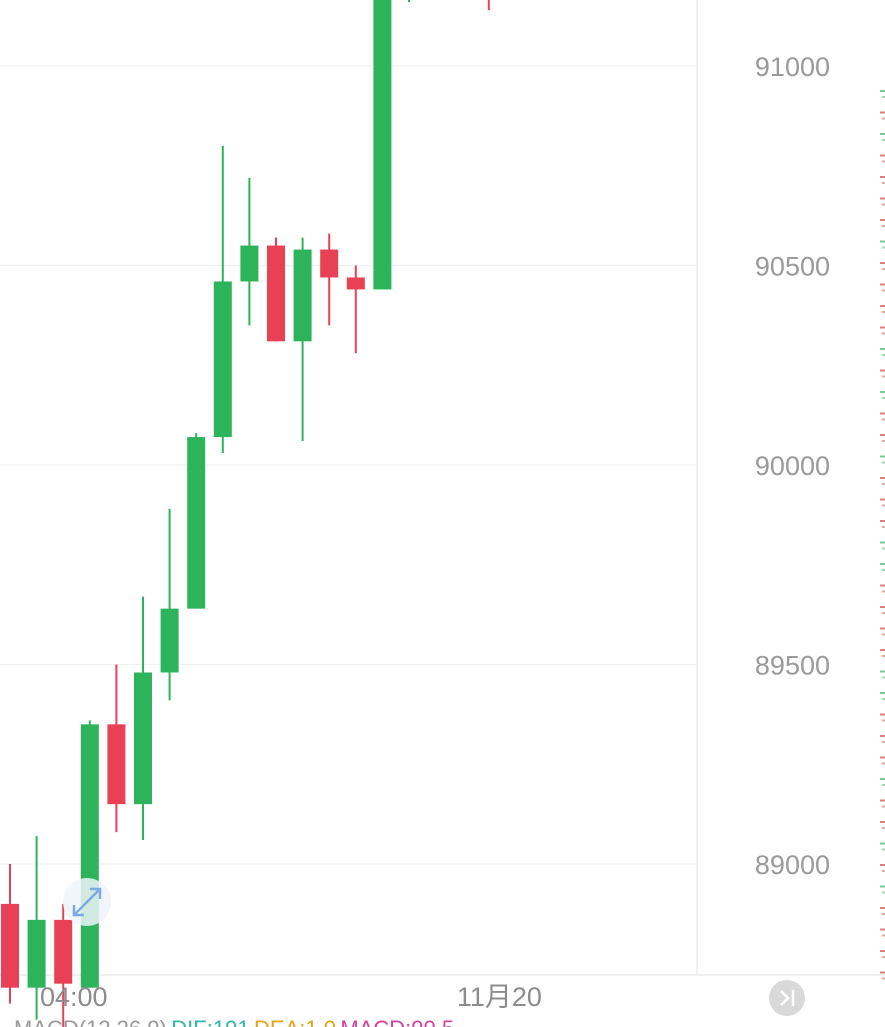 The width and height of the screenshot is (885, 1027). What do you see at coordinates (434, 947) in the screenshot?
I see `chart-controls` at bounding box center [434, 947].